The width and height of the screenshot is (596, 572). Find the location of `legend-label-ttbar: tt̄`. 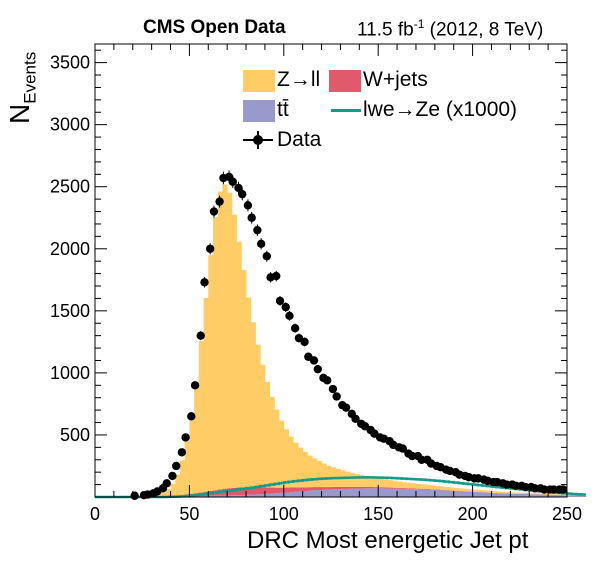

legend-label-ttbar: tt̄ is located at coordinates (283, 109).